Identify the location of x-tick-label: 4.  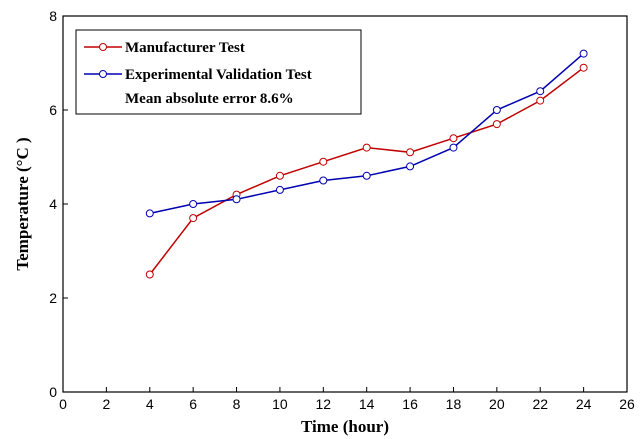
(150, 404).